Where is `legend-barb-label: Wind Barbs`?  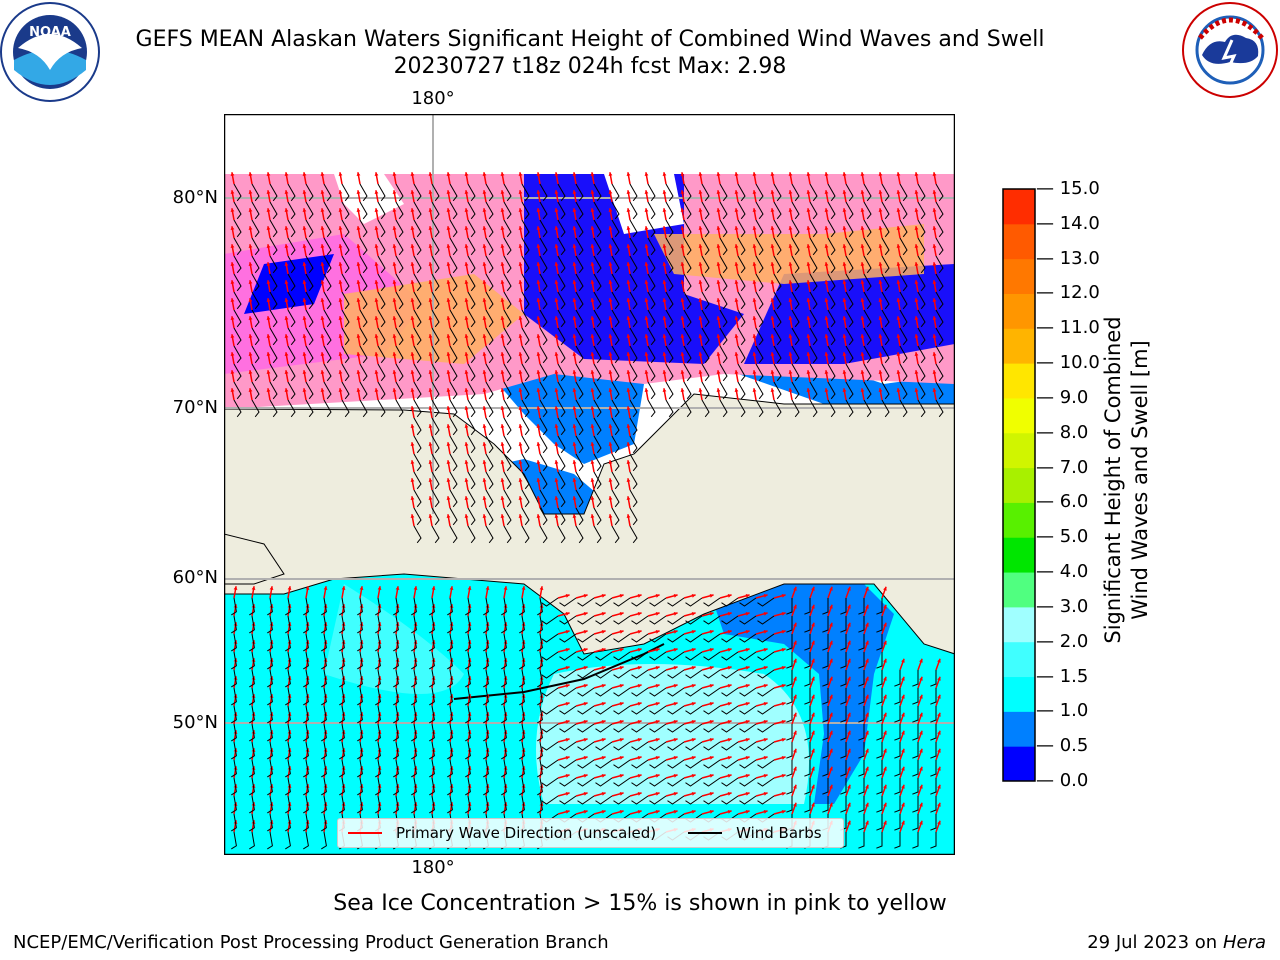
legend-barb-label: Wind Barbs is located at coordinates (779, 833).